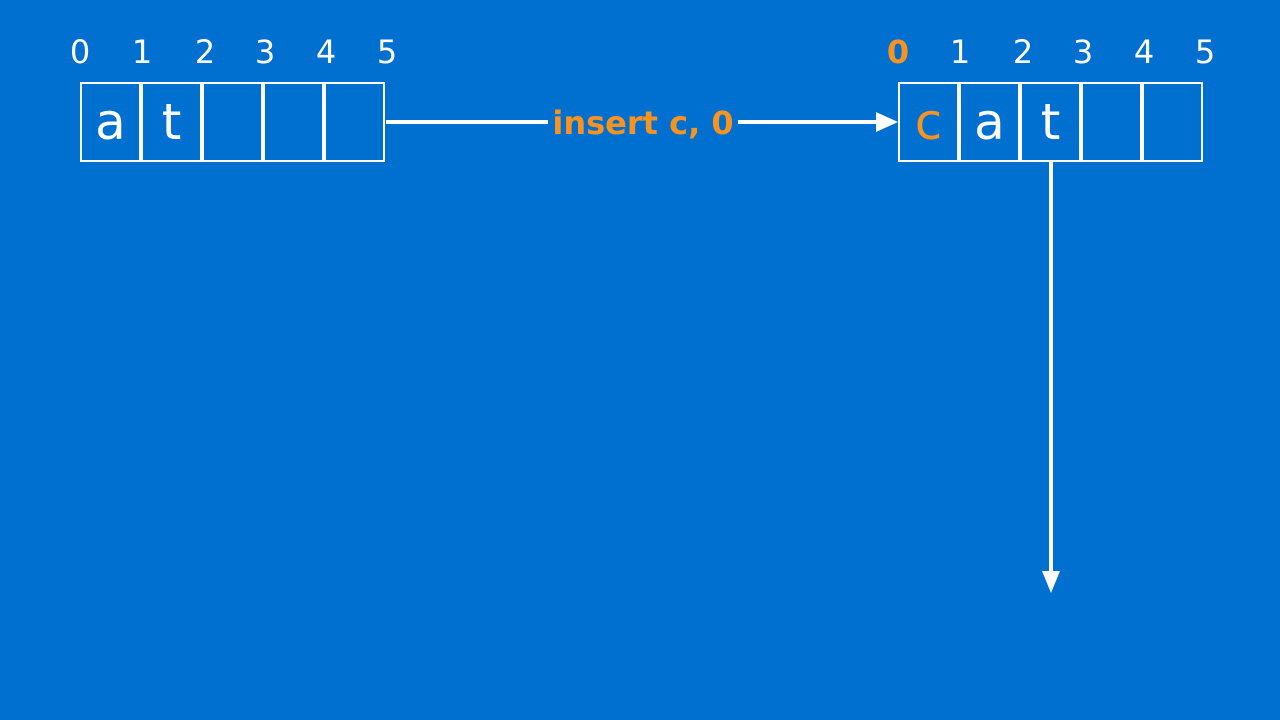  What do you see at coordinates (265, 52) in the screenshot?
I see `before-index-3: 3` at bounding box center [265, 52].